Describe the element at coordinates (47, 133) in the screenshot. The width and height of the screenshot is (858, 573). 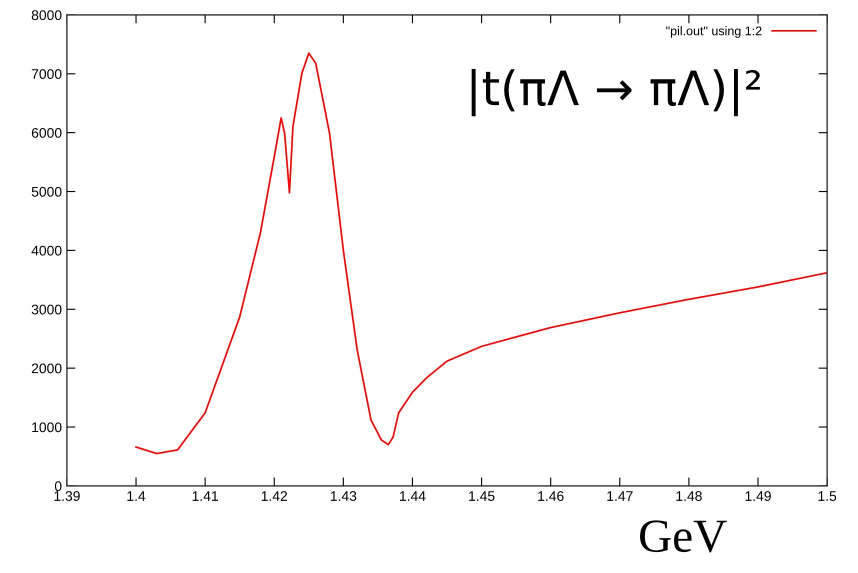
I see `y-tick-label: 6000` at that location.